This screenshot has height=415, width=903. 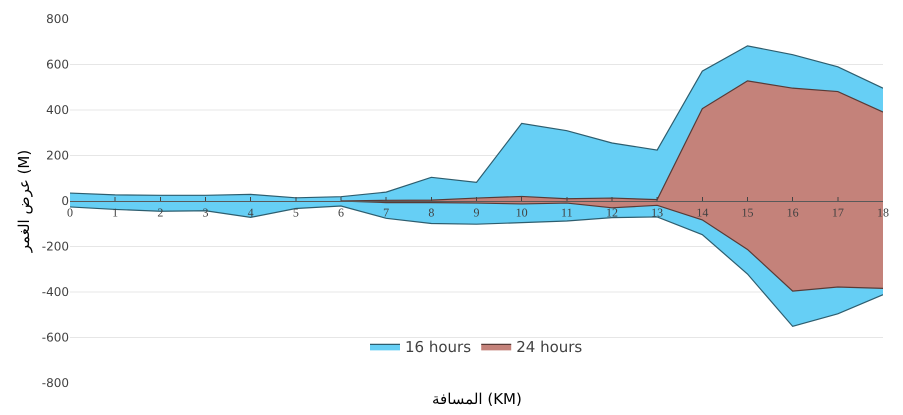 I want to click on x-tick-label: 17, so click(x=838, y=212).